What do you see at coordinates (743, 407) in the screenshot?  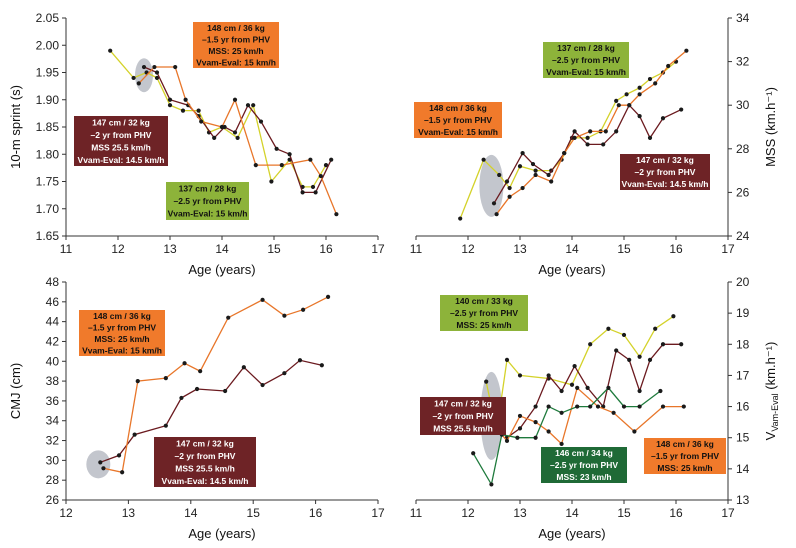 I see `y-tick-label: 16` at bounding box center [743, 407].